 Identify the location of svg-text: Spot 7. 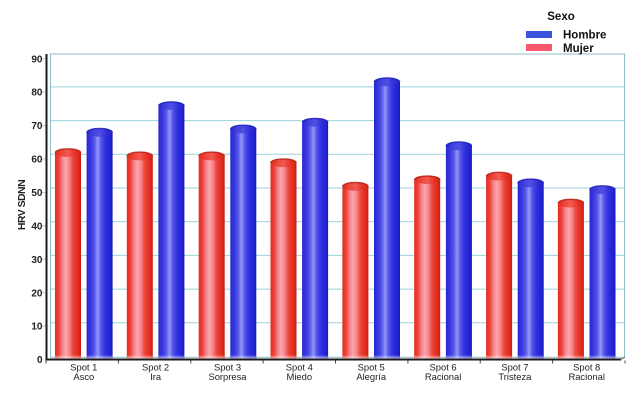
(514, 367).